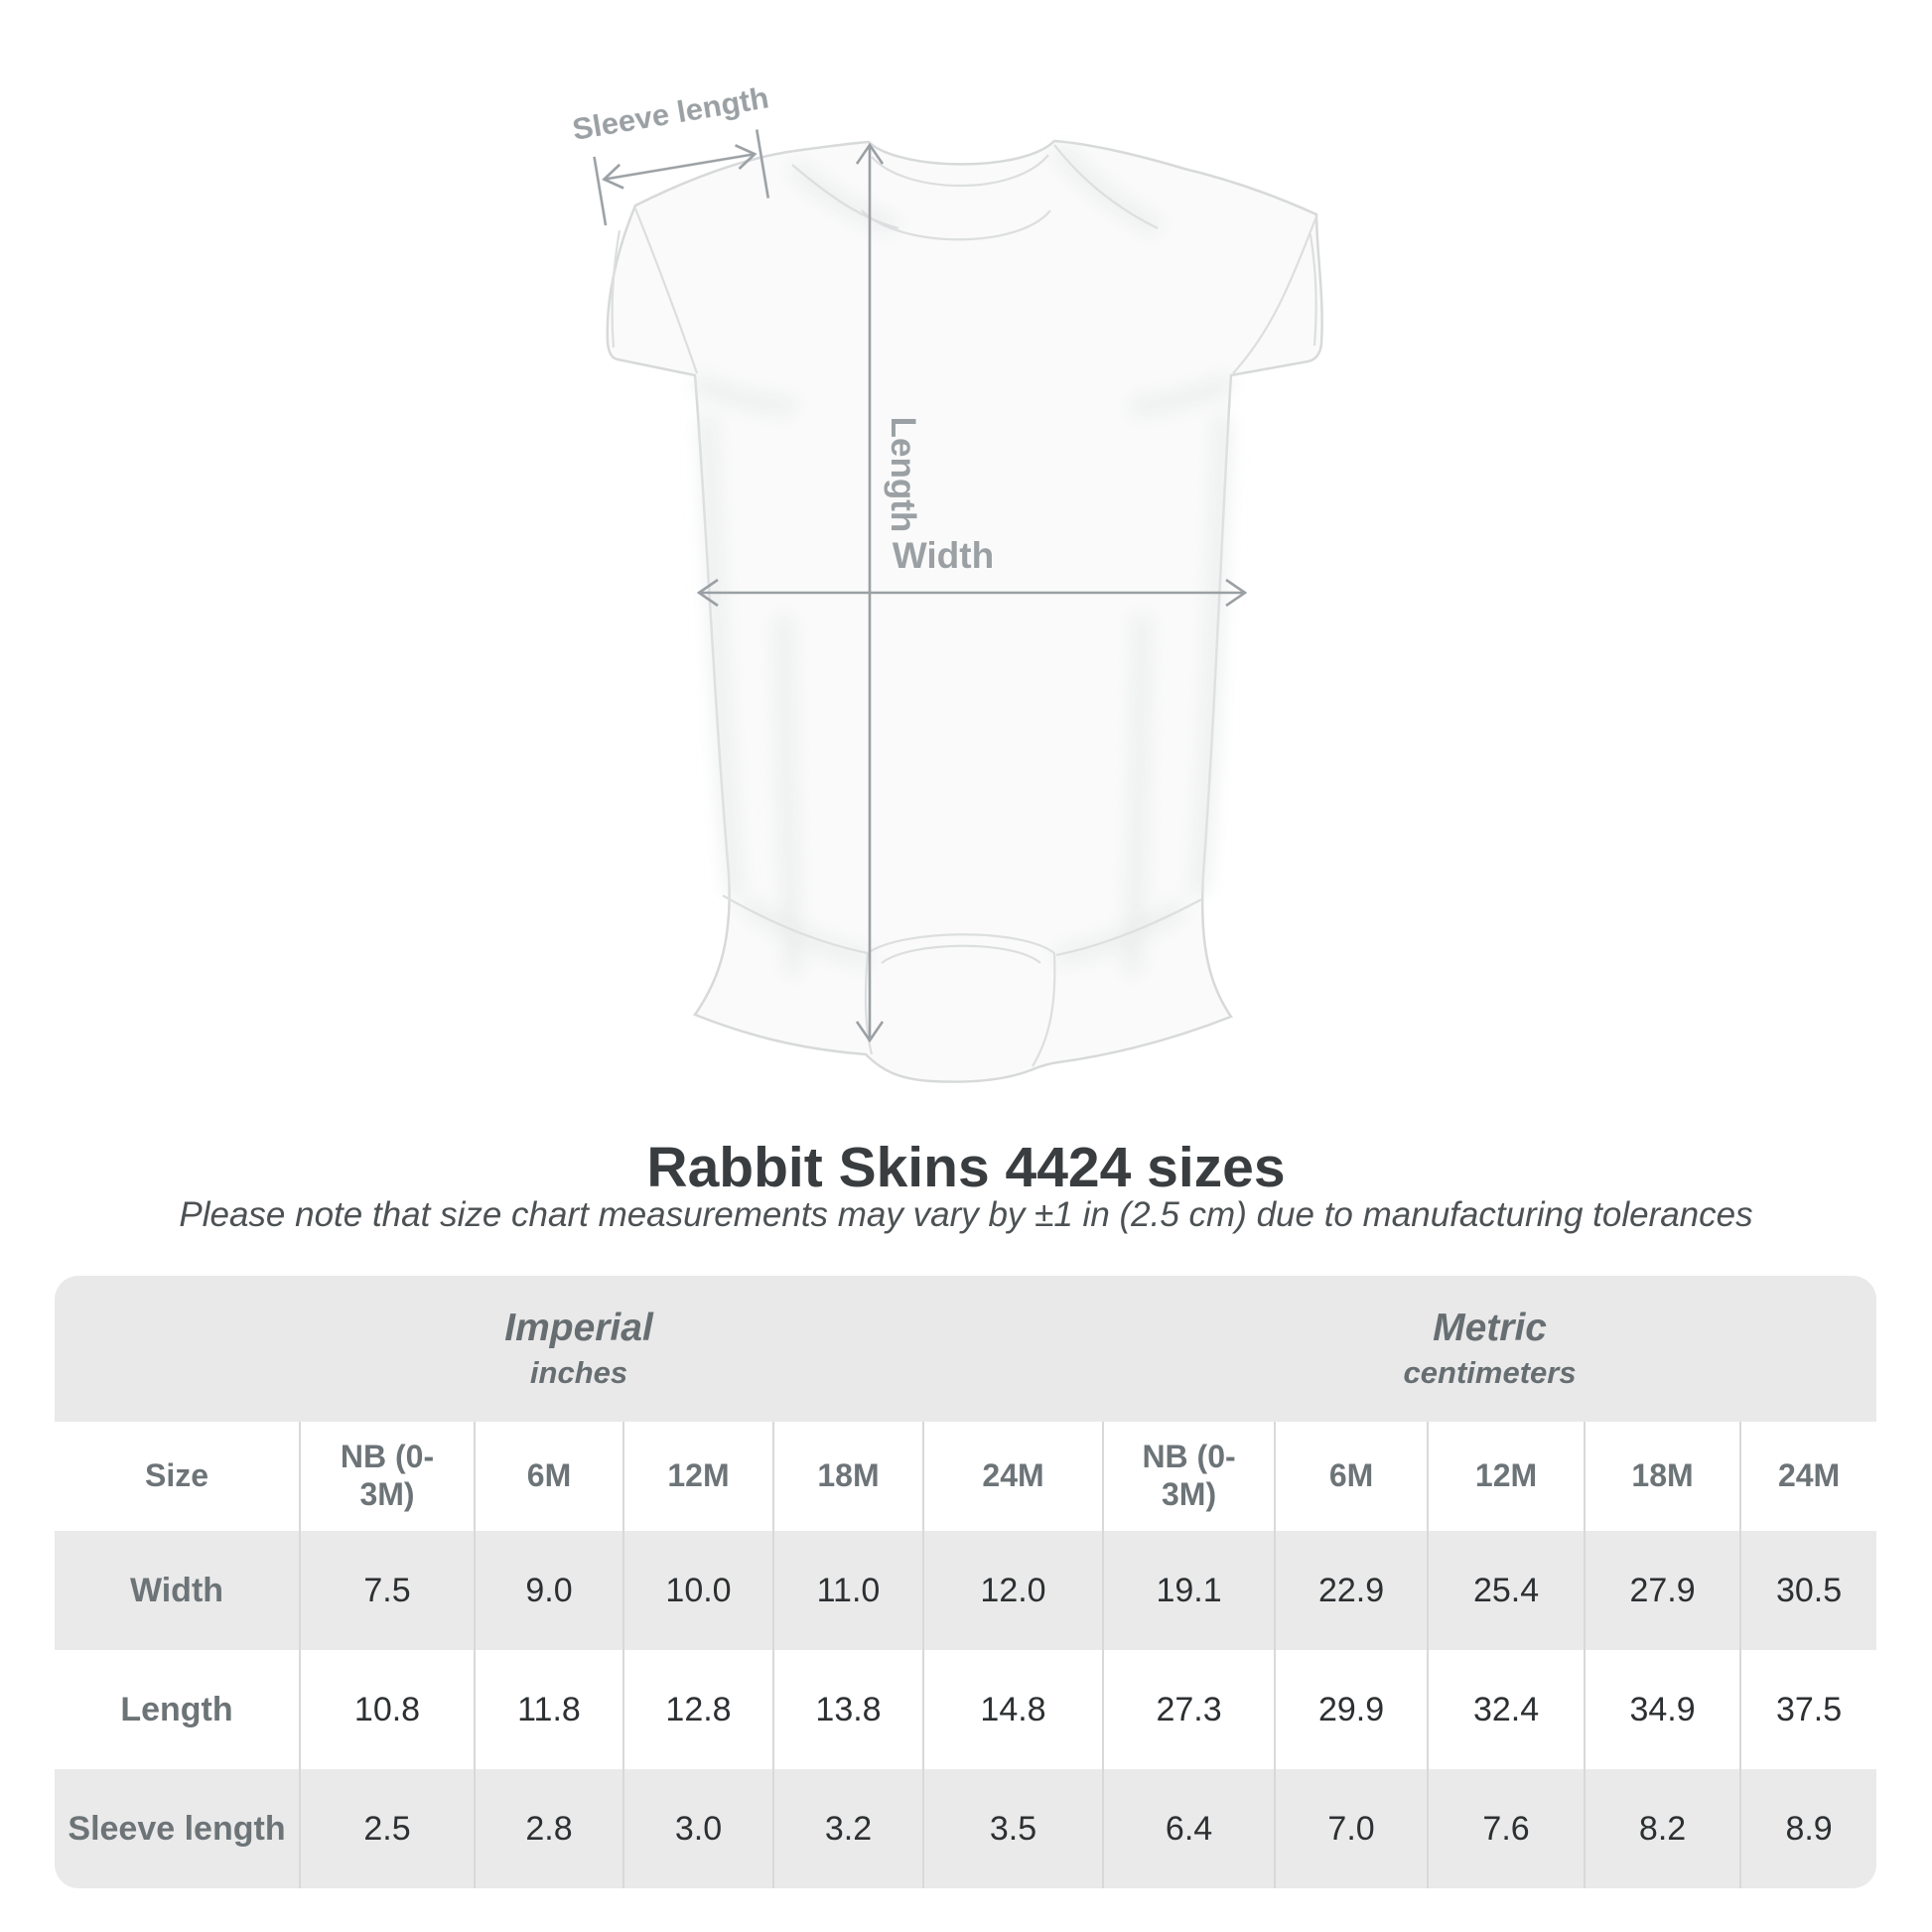  Describe the element at coordinates (698, 1828) in the screenshot. I see `cell: 3.0` at that location.